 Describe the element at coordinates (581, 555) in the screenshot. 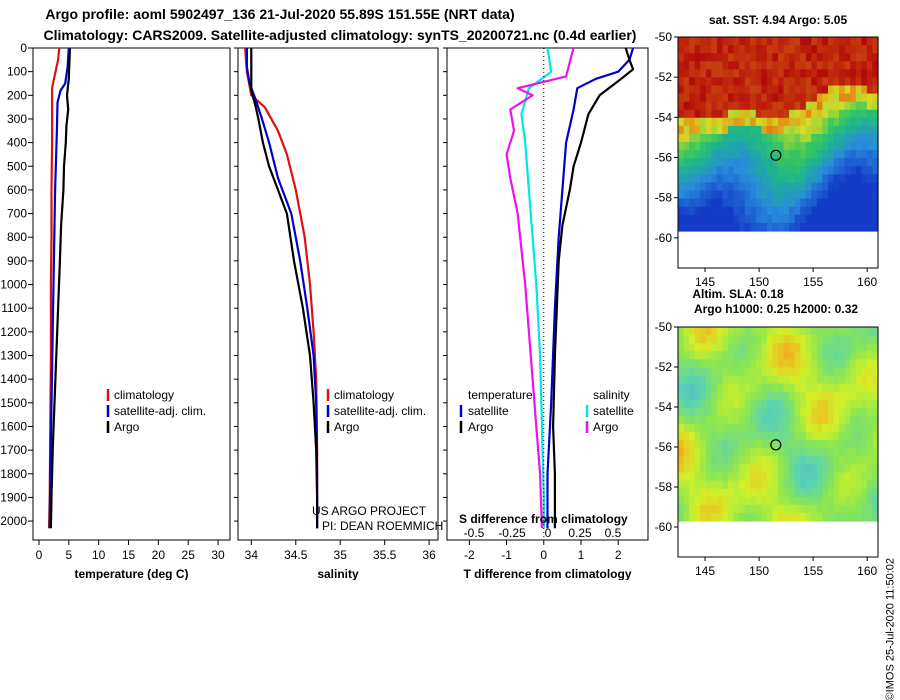

I see `x-tick-label: 1` at that location.